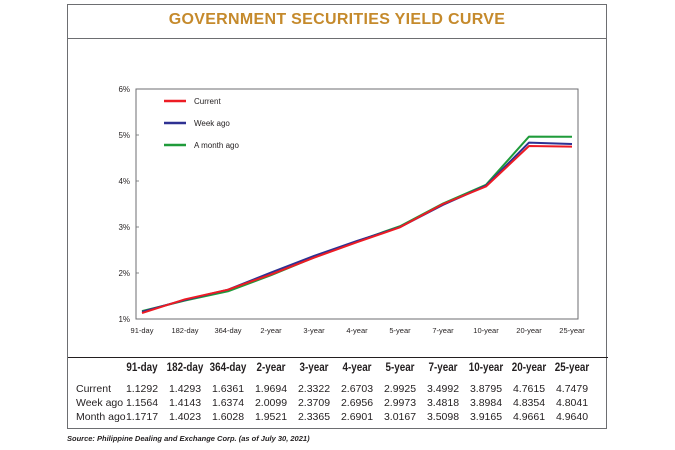 The image size is (675, 450). Describe the element at coordinates (227, 330) in the screenshot. I see `x-tick-label: 364-day` at that location.